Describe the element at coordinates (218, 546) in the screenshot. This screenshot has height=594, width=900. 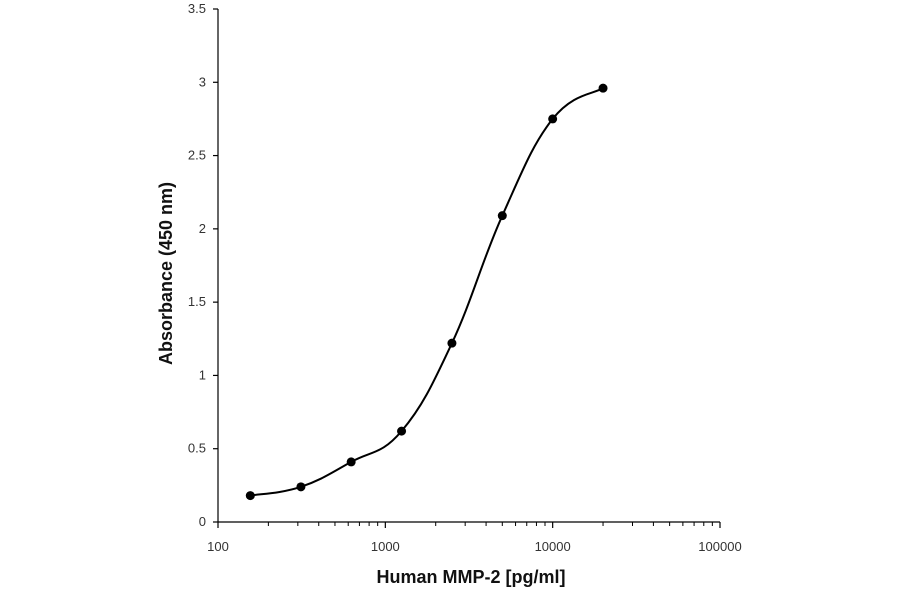
I see `x-tick-label: 100` at that location.